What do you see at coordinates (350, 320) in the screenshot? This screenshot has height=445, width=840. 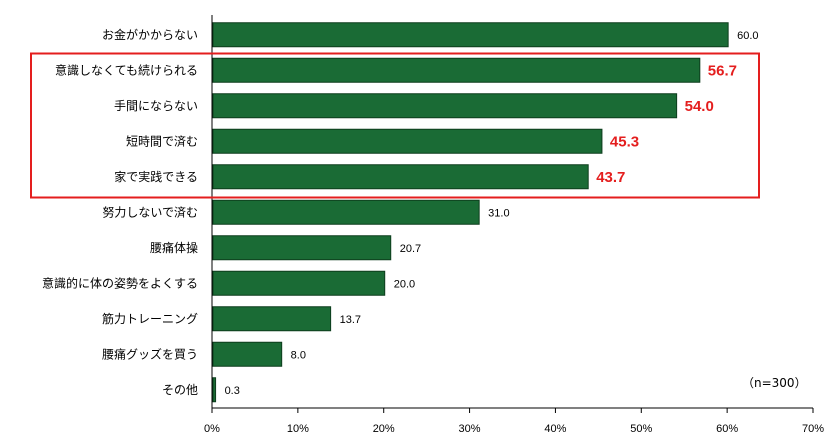 I see `value-label: 13.7` at bounding box center [350, 320].